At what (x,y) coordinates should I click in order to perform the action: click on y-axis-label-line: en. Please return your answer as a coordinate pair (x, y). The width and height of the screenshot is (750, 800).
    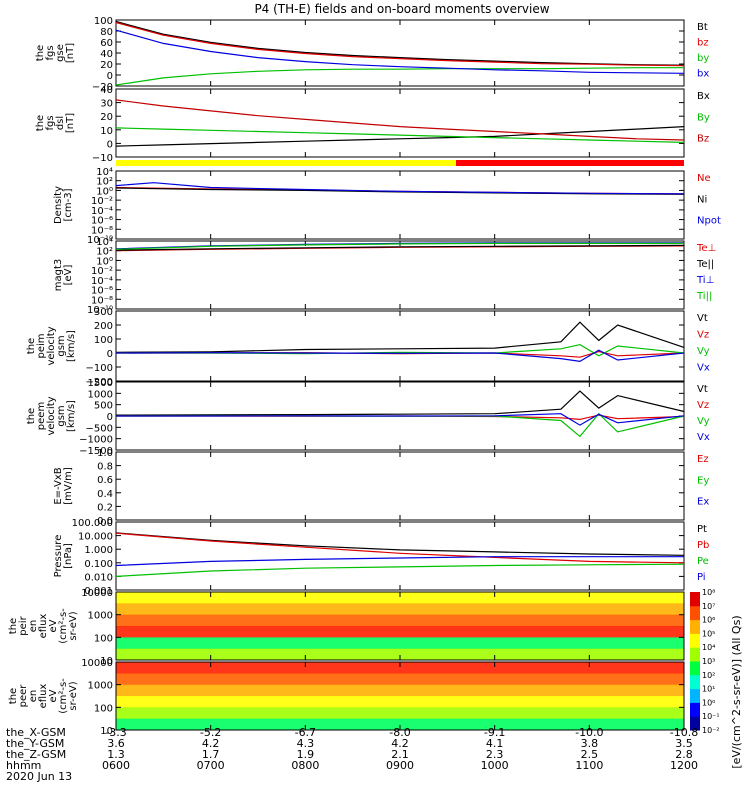
    Looking at the image, I should click on (33, 696).